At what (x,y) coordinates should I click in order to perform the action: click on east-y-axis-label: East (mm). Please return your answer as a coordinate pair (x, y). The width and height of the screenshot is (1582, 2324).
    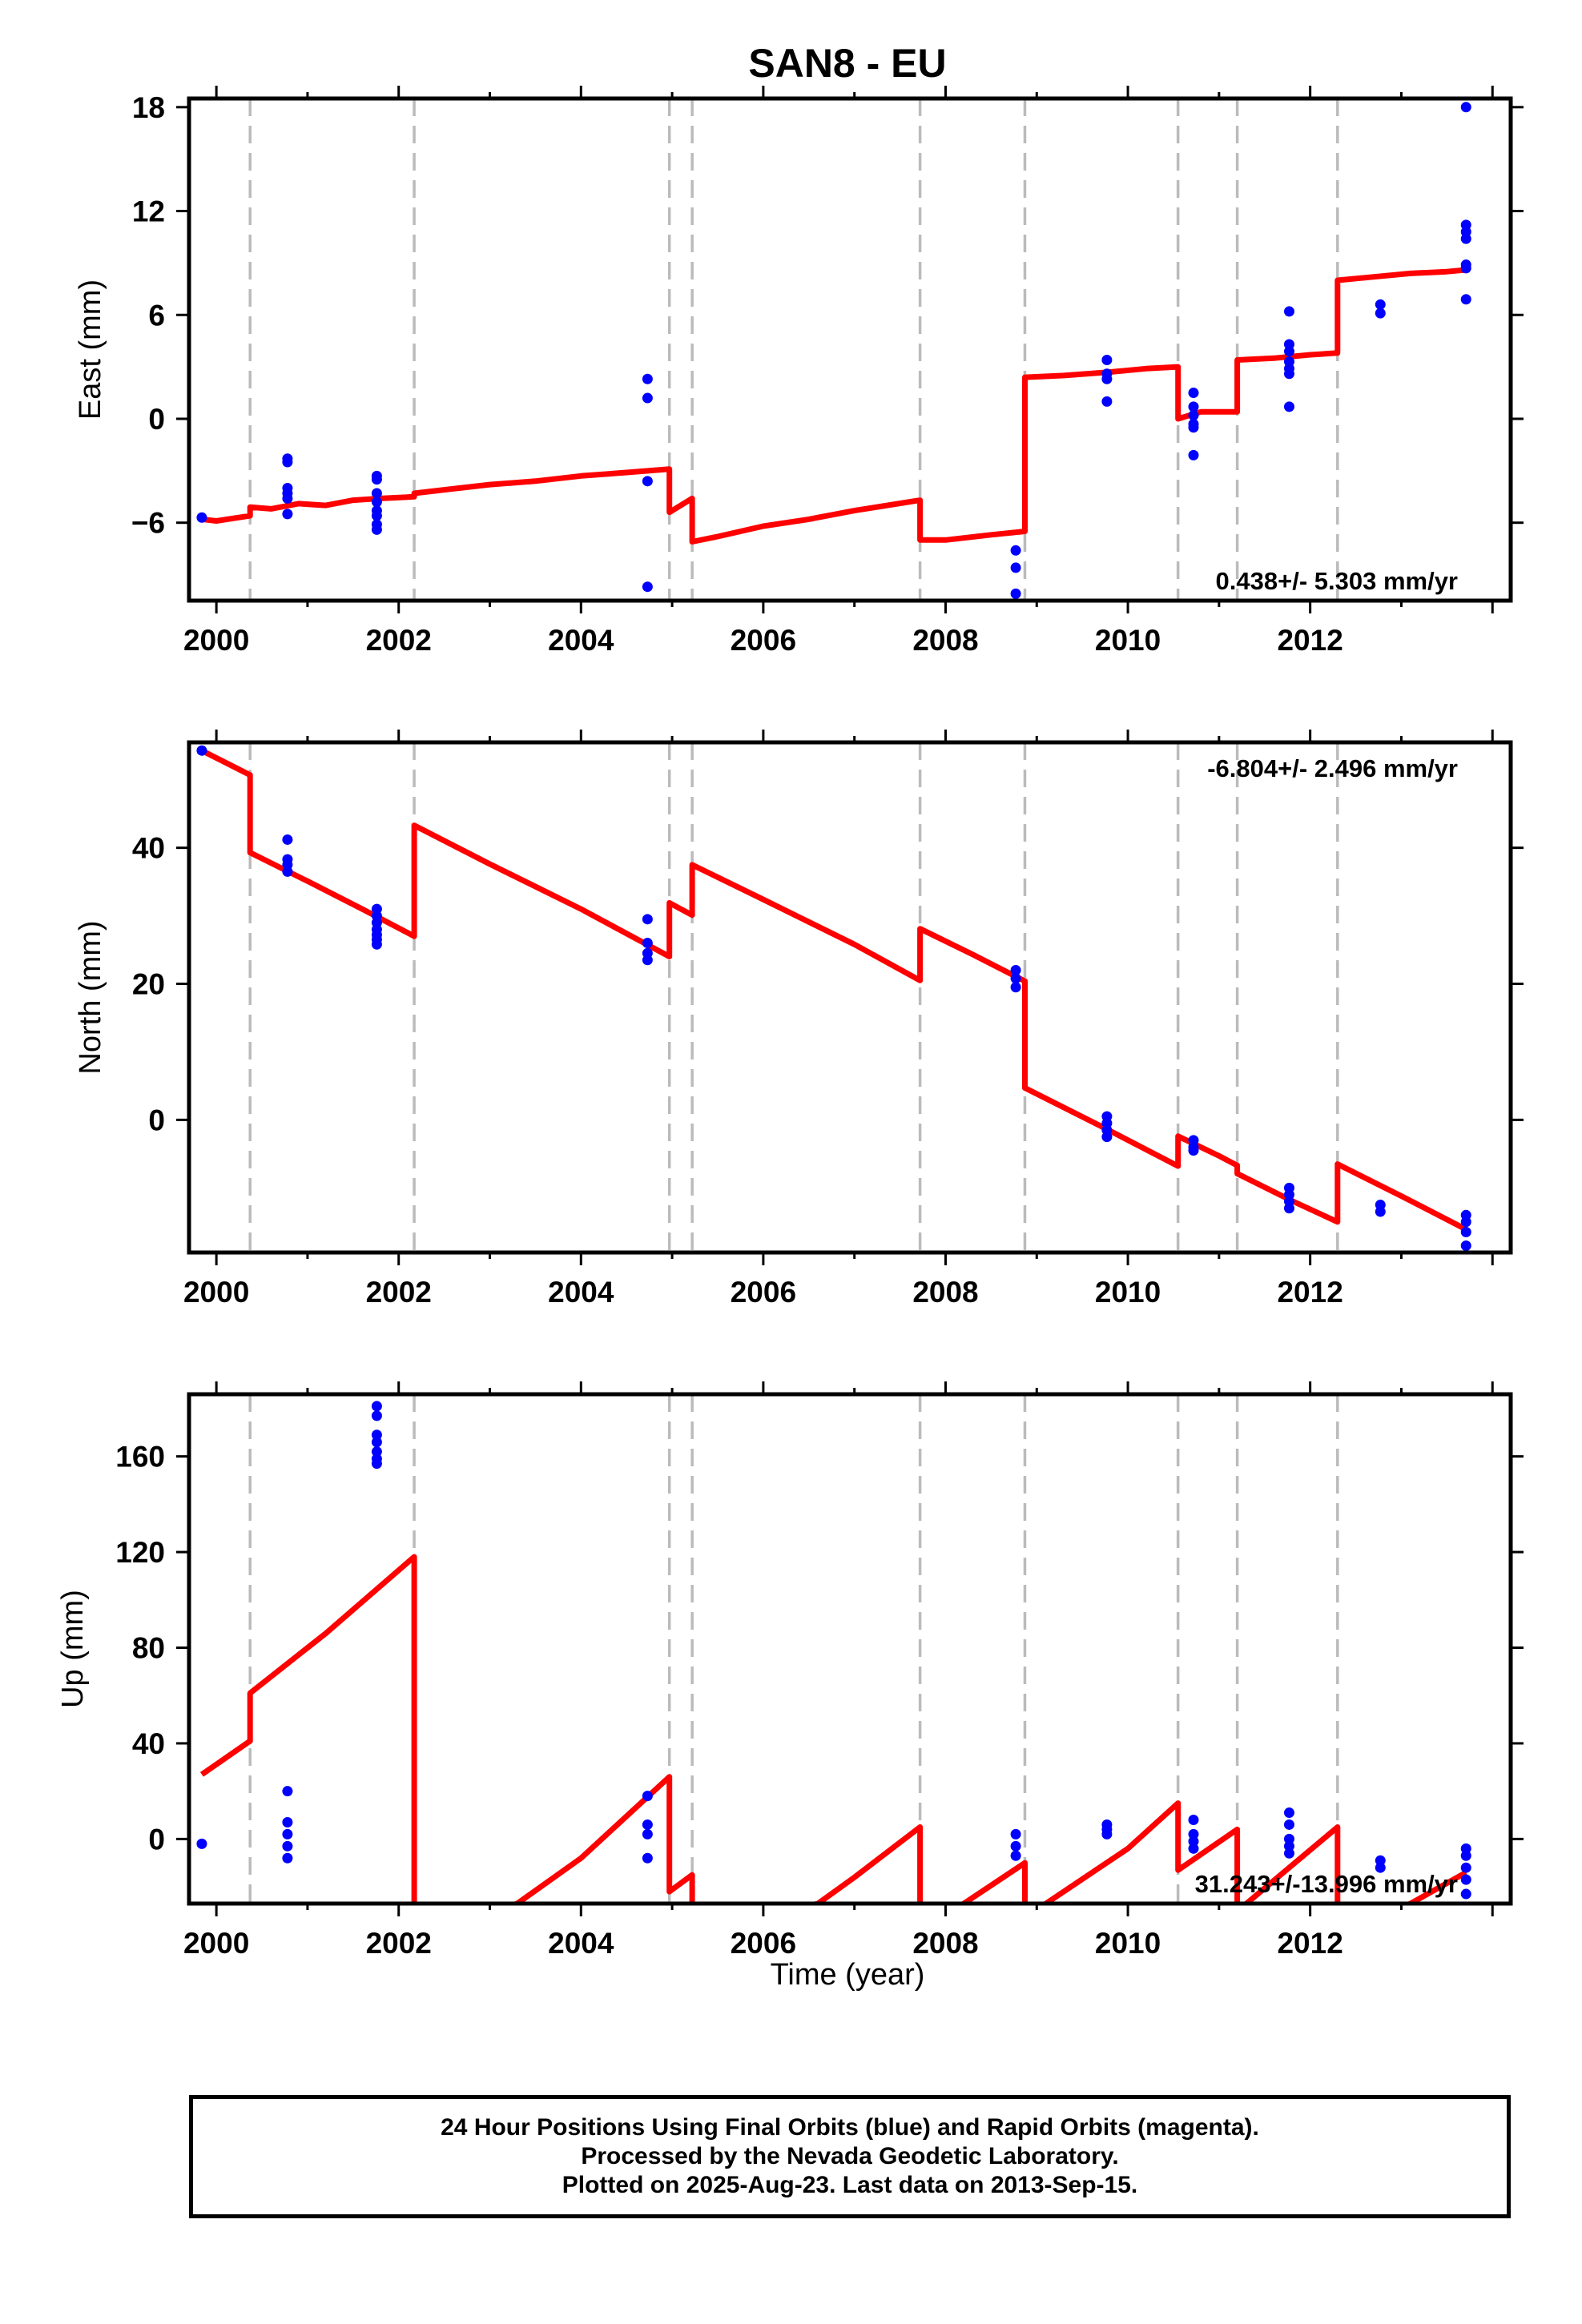
    Looking at the image, I should click on (90, 349).